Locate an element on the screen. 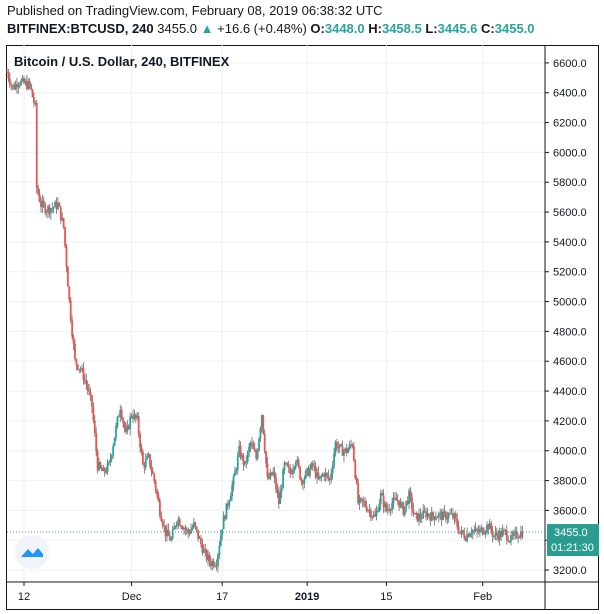 The height and width of the screenshot is (614, 604). symbol-label: BITFINEX:BTCUSD, 240 is located at coordinates (80, 28).